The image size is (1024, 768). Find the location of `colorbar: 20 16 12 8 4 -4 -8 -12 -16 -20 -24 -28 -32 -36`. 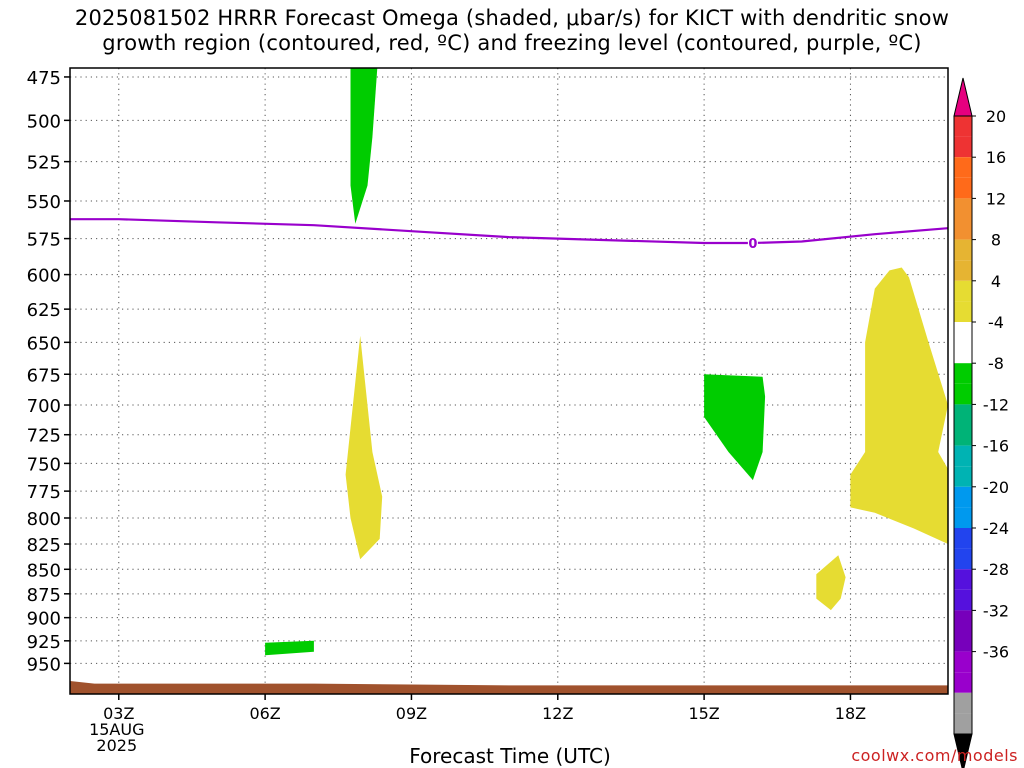

colorbar: 20 16 12 8 4 -4 -8 -12 -16 -20 -24 -28 -32 -36 is located at coordinates (981, 422).